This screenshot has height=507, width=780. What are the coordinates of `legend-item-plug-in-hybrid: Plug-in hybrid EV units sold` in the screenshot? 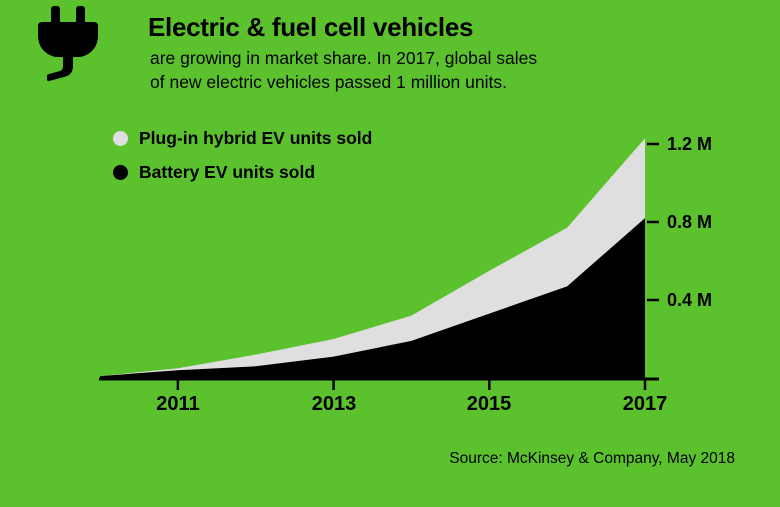 It's located at (242, 138).